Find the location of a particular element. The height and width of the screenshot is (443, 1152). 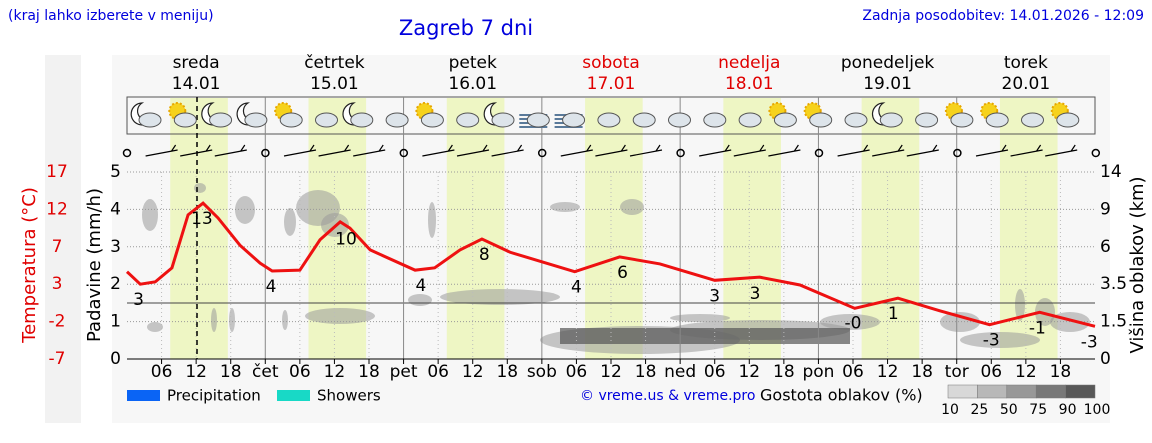

cloud-height-label: Višina oblakov (km) is located at coordinates (1137, 264).